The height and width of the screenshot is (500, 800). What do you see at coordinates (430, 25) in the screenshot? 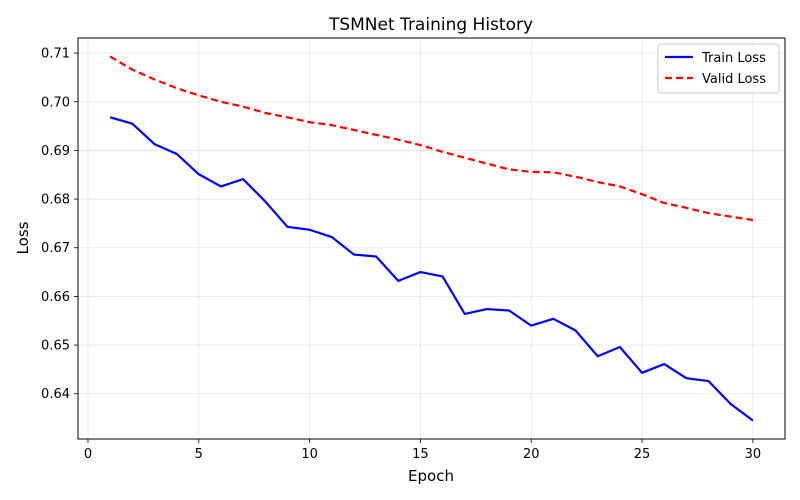
I see `chart-title: TSMNet Training History` at bounding box center [430, 25].